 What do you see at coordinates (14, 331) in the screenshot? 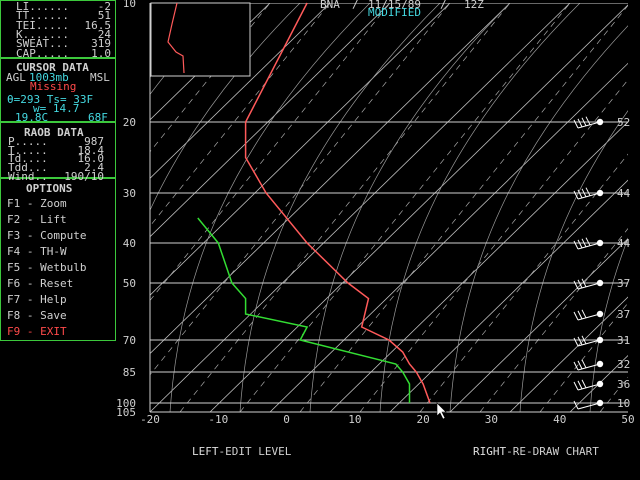
I see `option-key: F9` at bounding box center [14, 331].